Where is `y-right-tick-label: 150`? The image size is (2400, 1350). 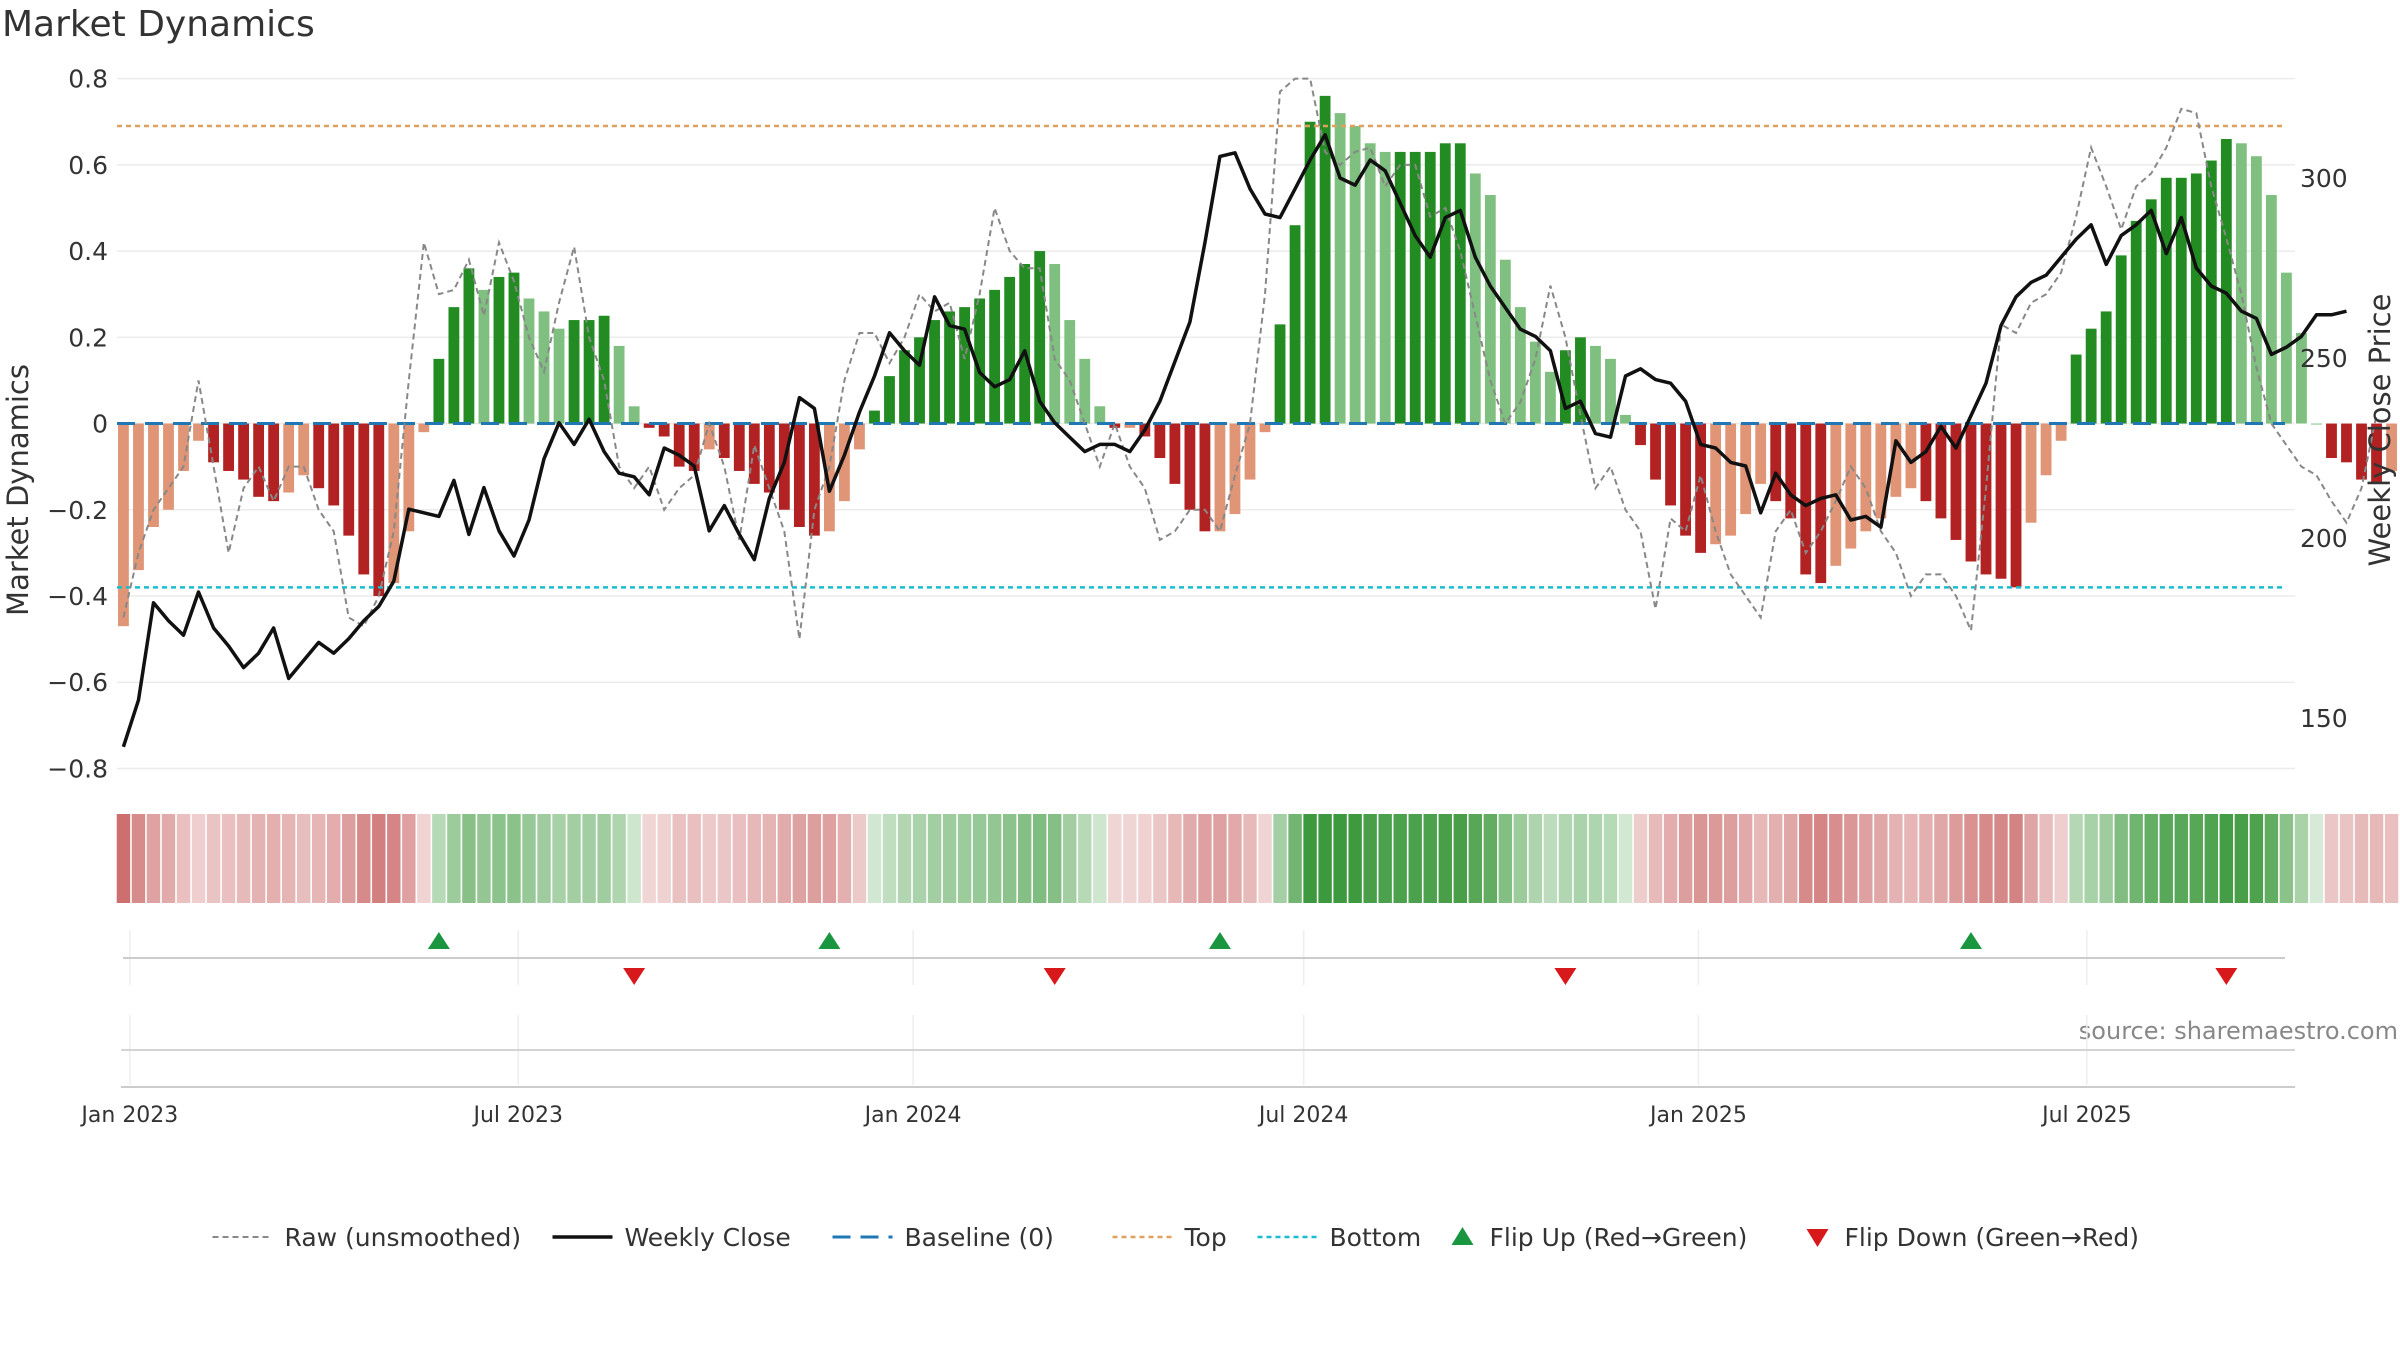 y-right-tick-label: 150 is located at coordinates (2324, 718).